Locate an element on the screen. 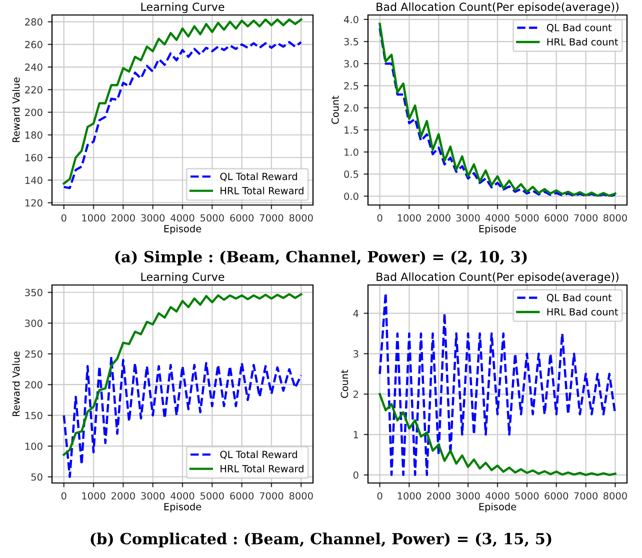 The height and width of the screenshot is (558, 642). y-tick-label: 1.0 is located at coordinates (351, 152).